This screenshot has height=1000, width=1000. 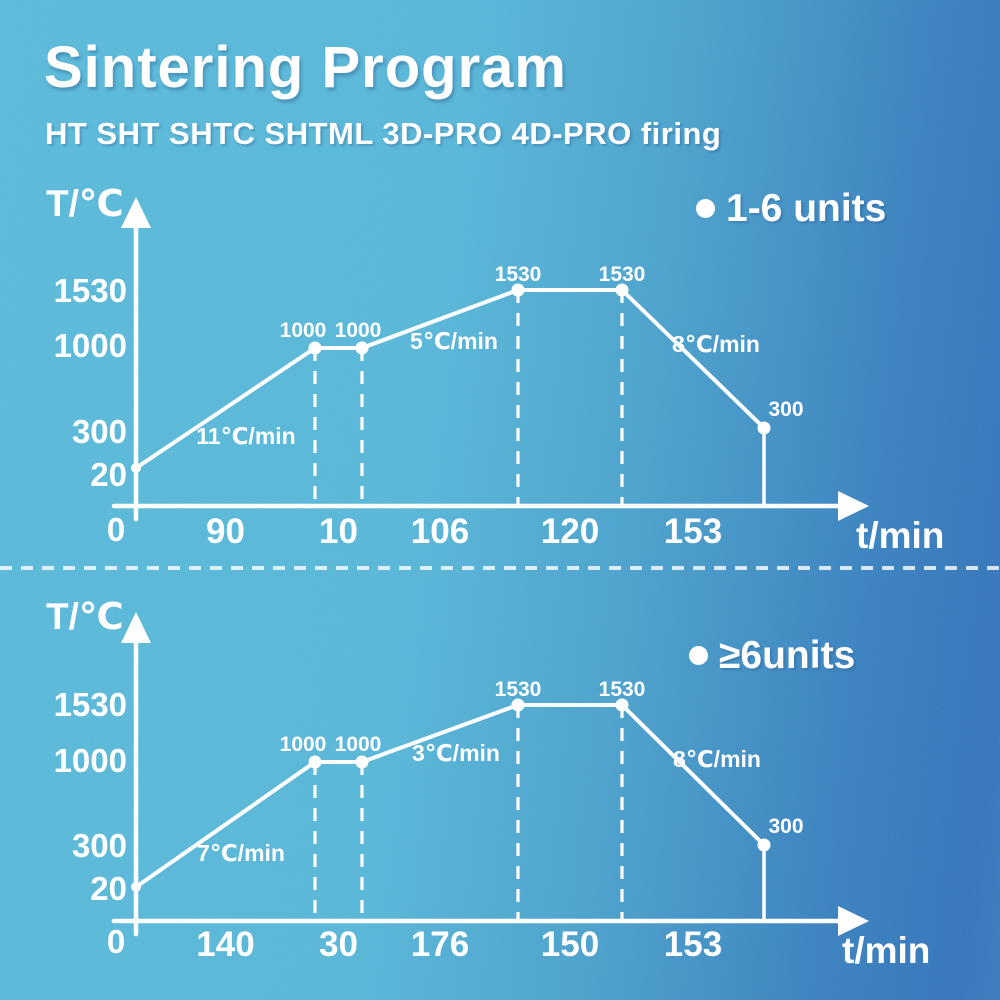 What do you see at coordinates (338, 944) in the screenshot?
I see `x-duration-label: 30` at bounding box center [338, 944].